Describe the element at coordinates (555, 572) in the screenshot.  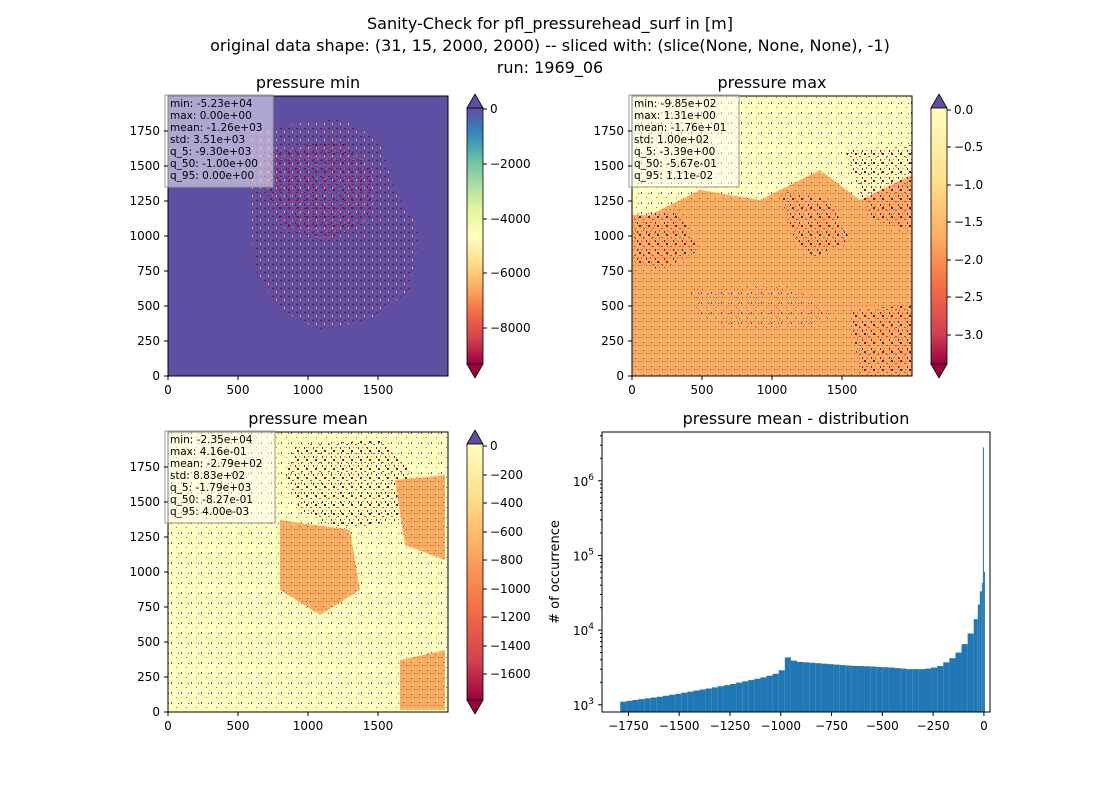
I see `histogram-ylabel: # of occurrence` at that location.